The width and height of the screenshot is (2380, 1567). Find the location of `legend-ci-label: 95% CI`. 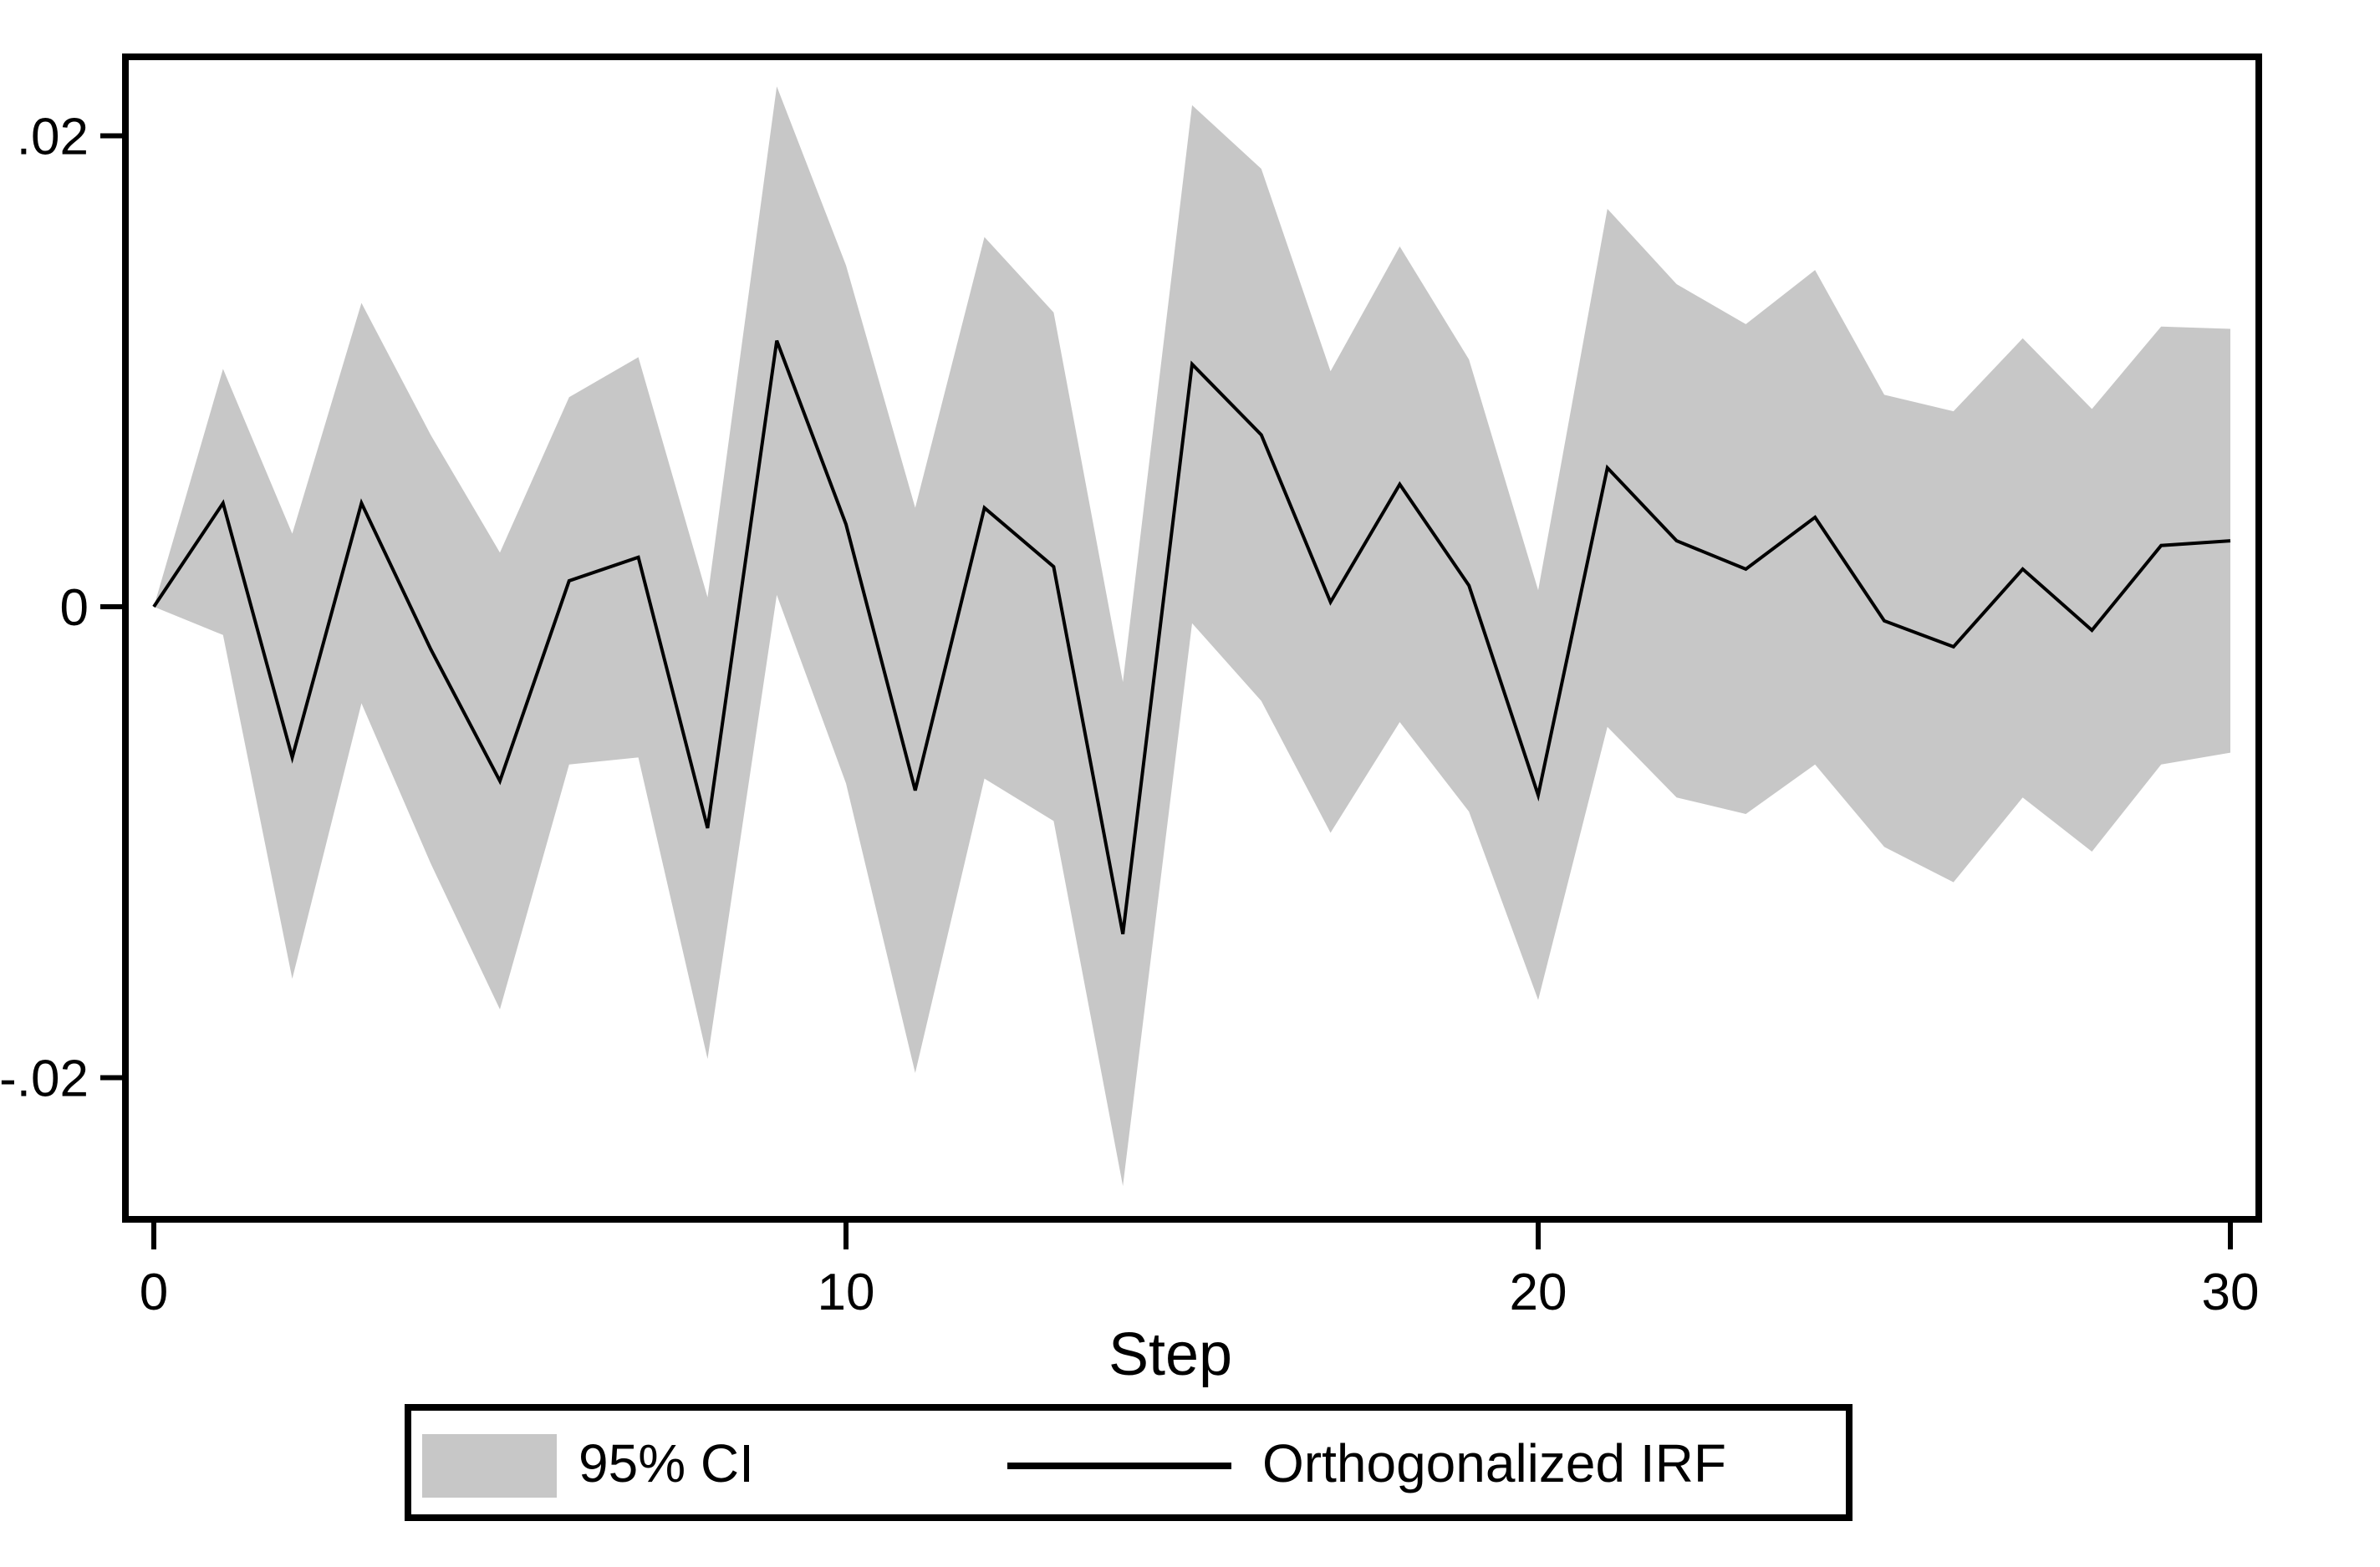

legend-ci-label: 95% CI is located at coordinates (666, 1463).